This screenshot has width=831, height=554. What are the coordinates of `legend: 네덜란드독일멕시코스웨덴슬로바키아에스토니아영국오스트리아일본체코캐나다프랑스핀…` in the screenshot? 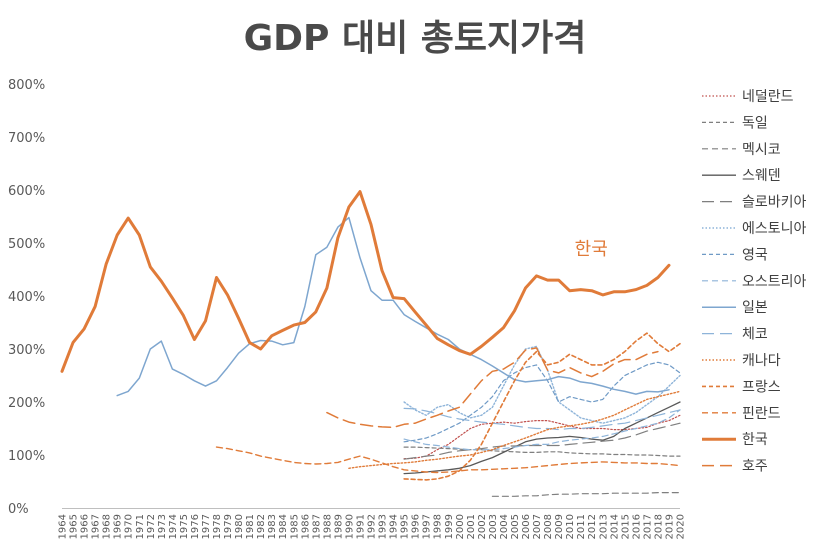 It's located at (754, 282).